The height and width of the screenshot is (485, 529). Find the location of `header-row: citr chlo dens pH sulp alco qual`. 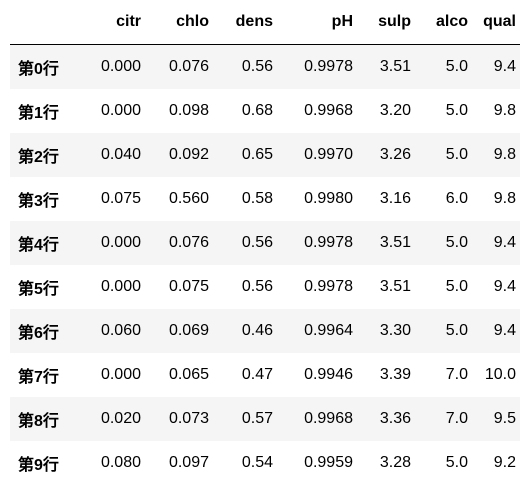

header-row: citr chlo dens pH sulp alco qual is located at coordinates (265, 22).